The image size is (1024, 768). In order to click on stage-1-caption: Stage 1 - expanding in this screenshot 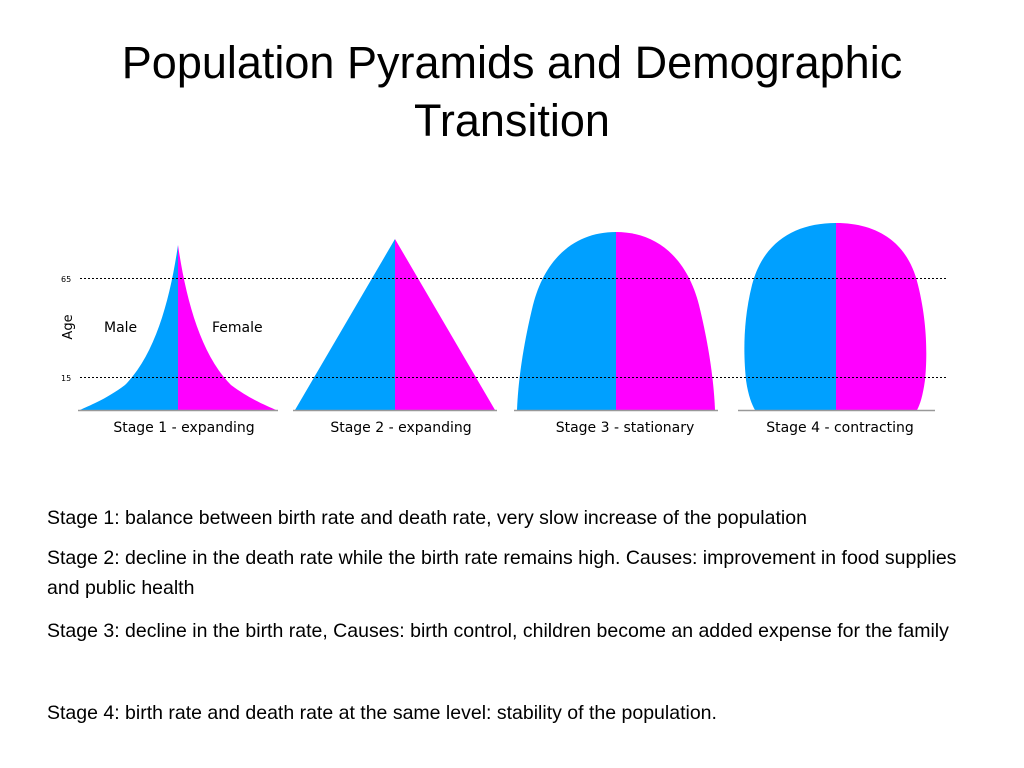, I will do `click(183, 428)`.